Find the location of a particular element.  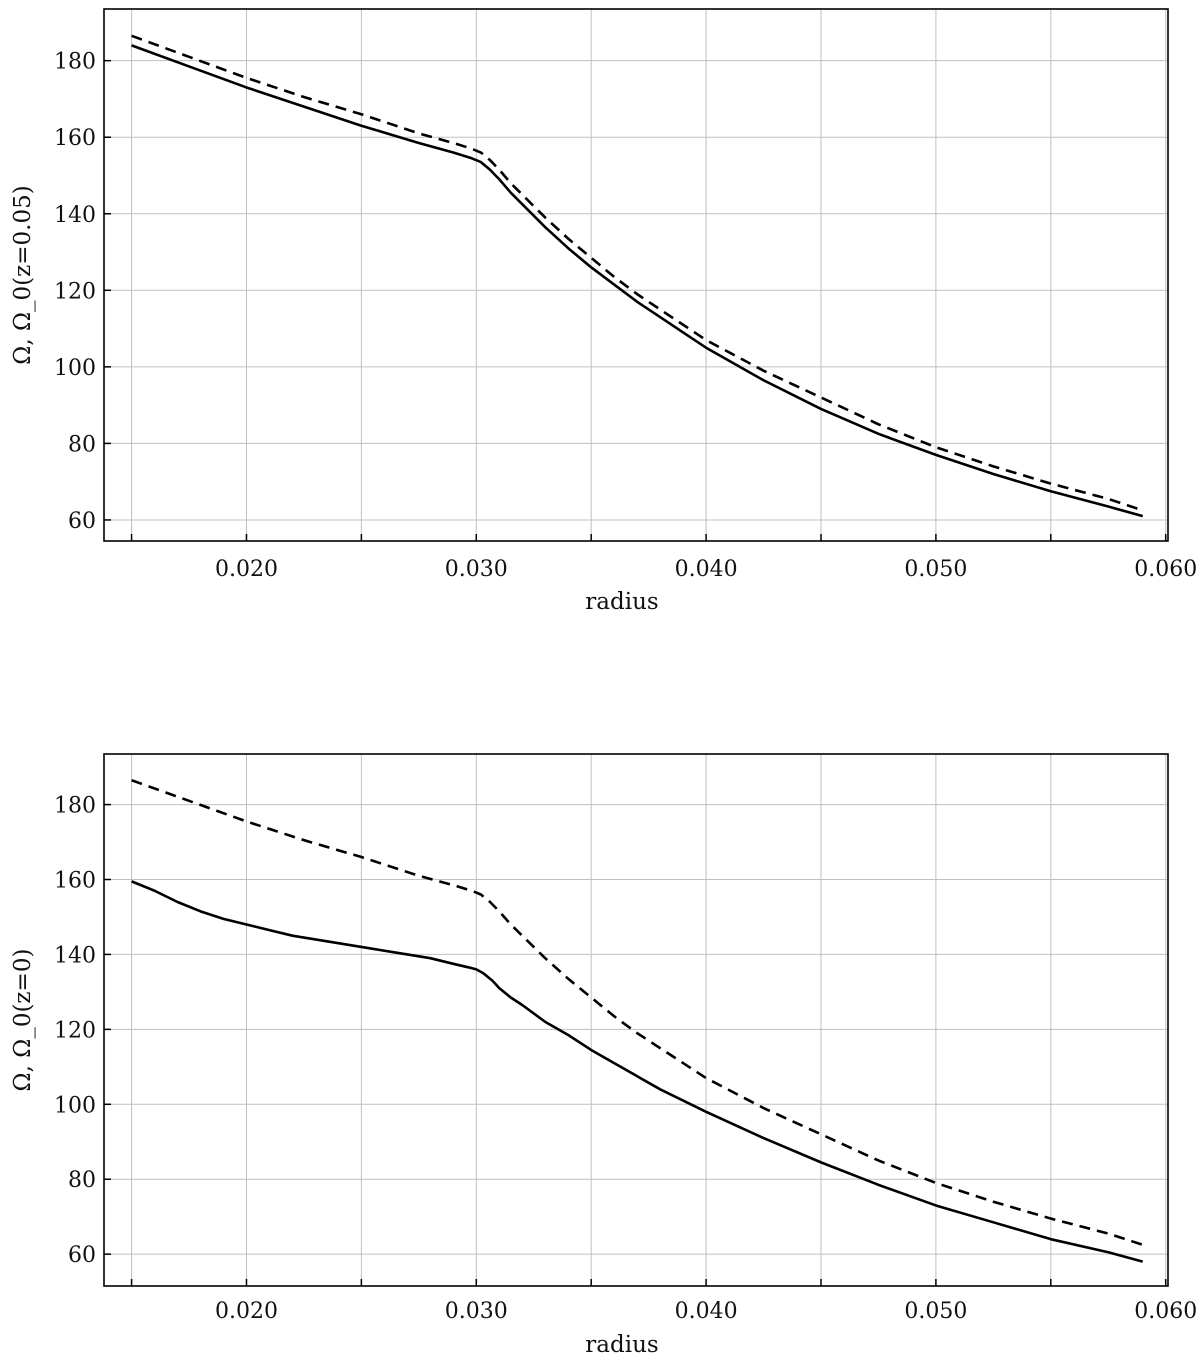

top-x-tick-labels: 0.020 0.030 0.040 0.050 0.060 is located at coordinates (706, 569).